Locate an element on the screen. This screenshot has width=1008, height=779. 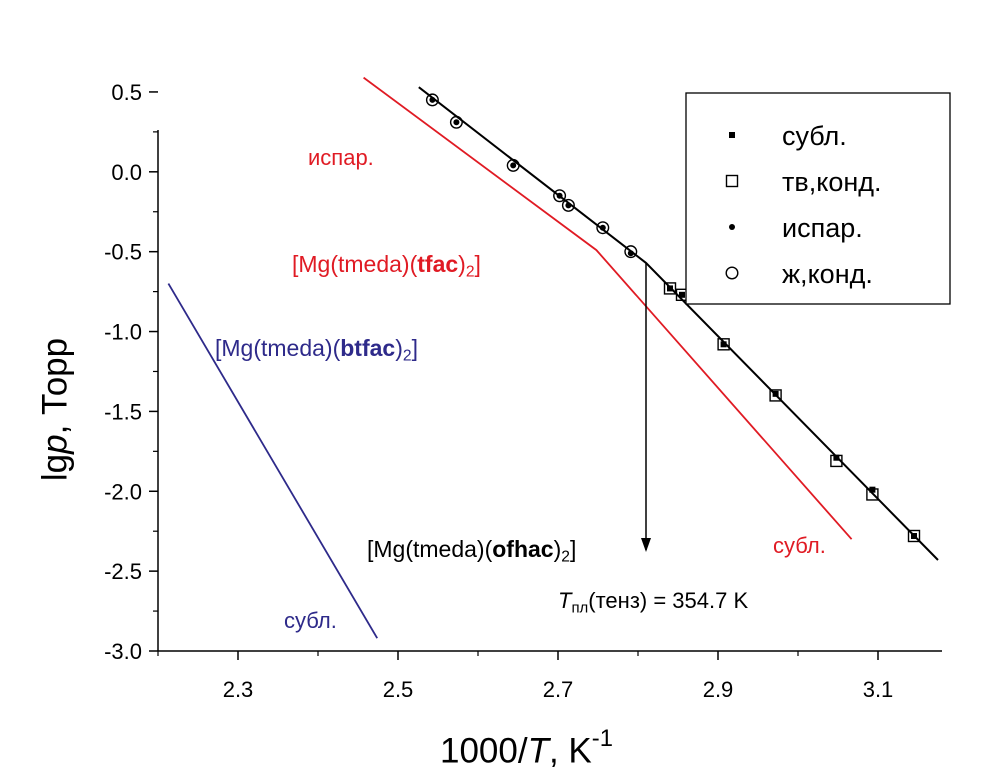
btfac-subl-label: субл. is located at coordinates (310, 620).